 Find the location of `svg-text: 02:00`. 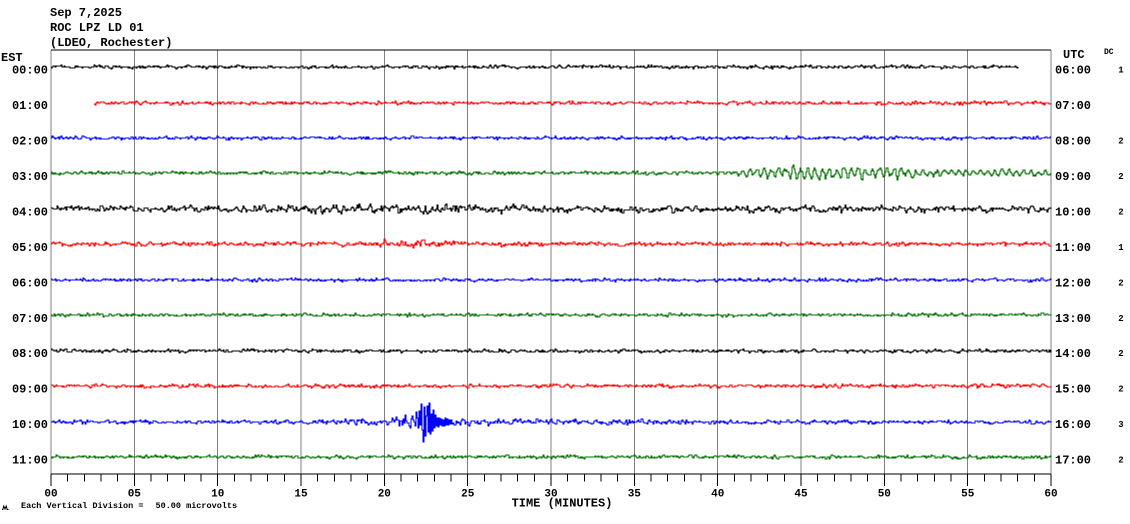

svg-text: 02:00 is located at coordinates (30, 142).